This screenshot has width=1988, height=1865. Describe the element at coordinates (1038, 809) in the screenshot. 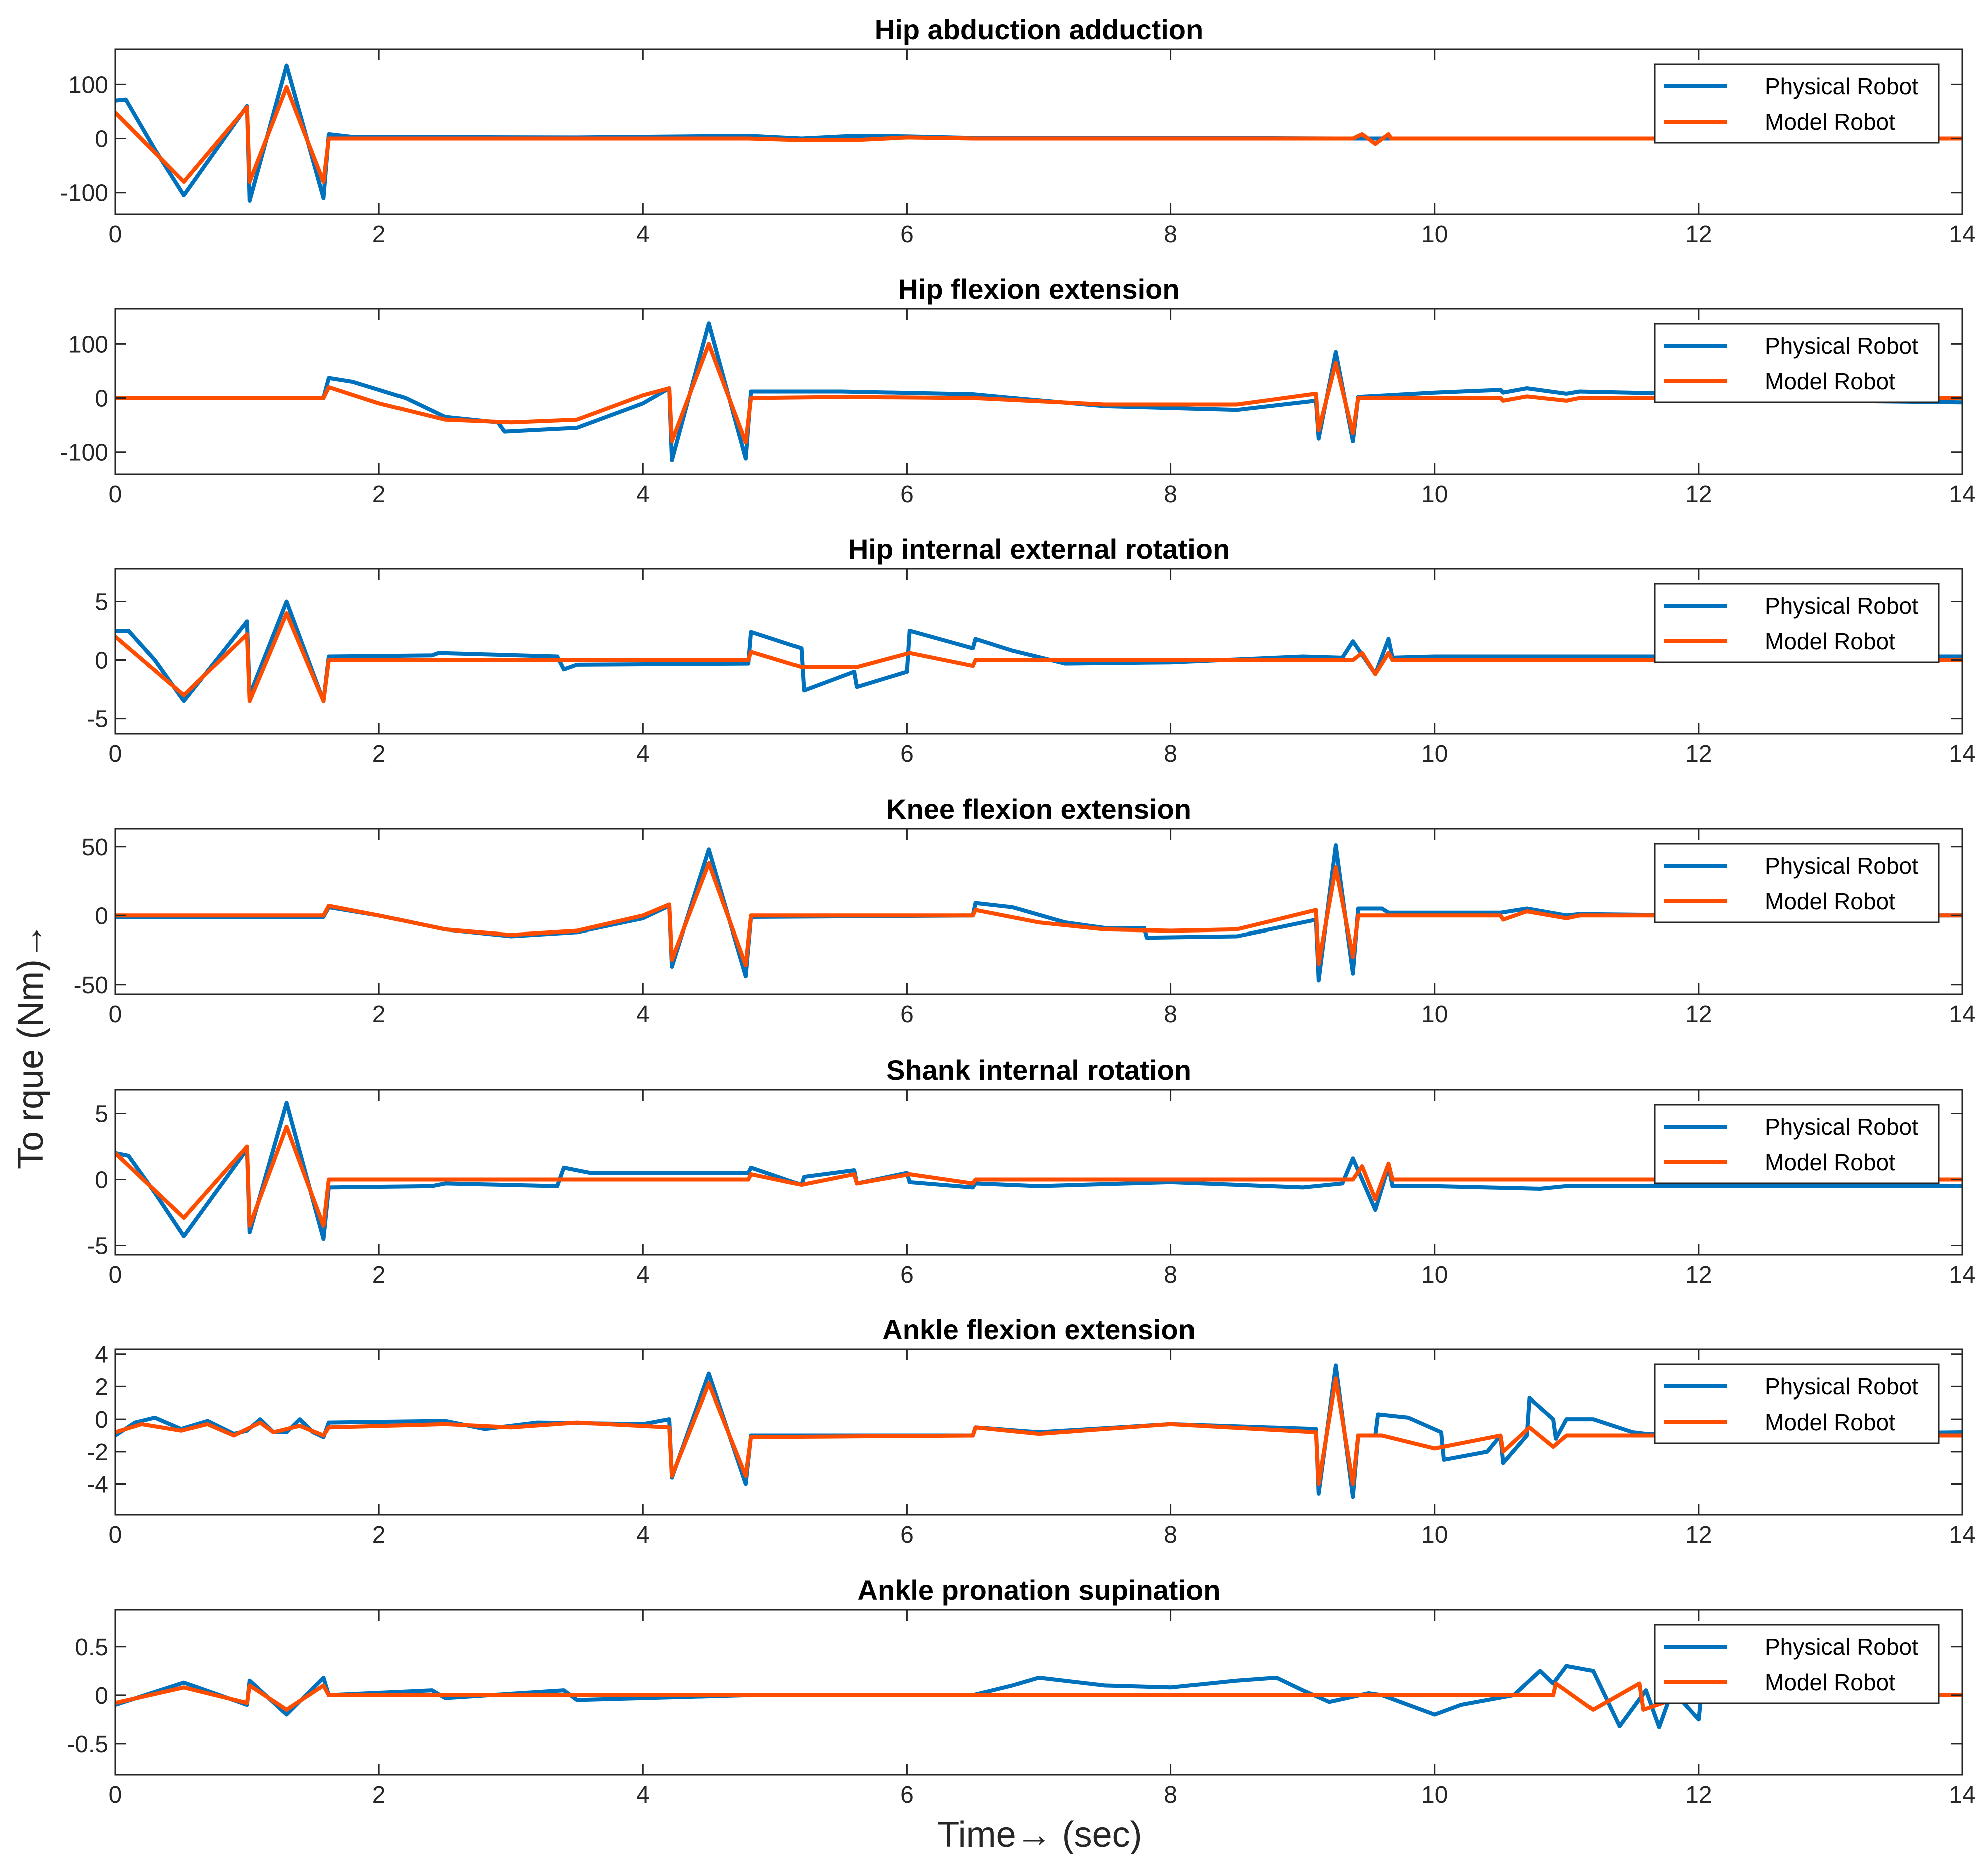

I see `subplot-title: Knee flexion extension` at that location.